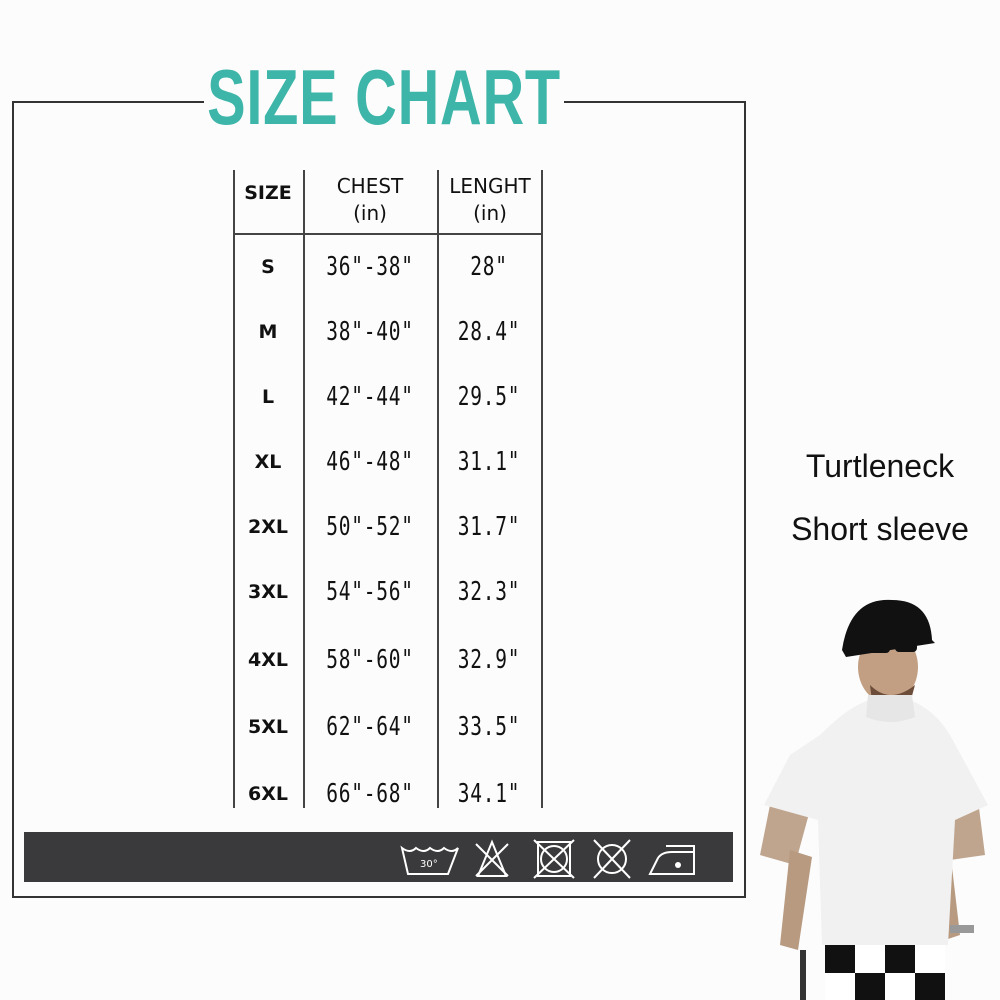  I want to click on size-cell: 6XL, so click(268, 794).